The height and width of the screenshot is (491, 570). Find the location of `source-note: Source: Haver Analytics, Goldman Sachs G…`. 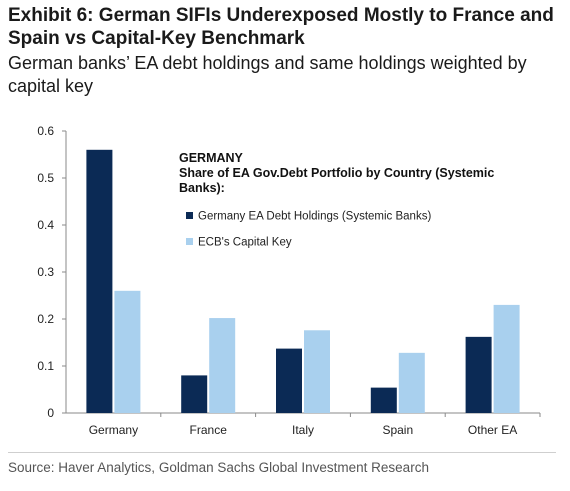

source-note: Source: Haver Analytics, Goldman Sachs G… is located at coordinates (218, 467).